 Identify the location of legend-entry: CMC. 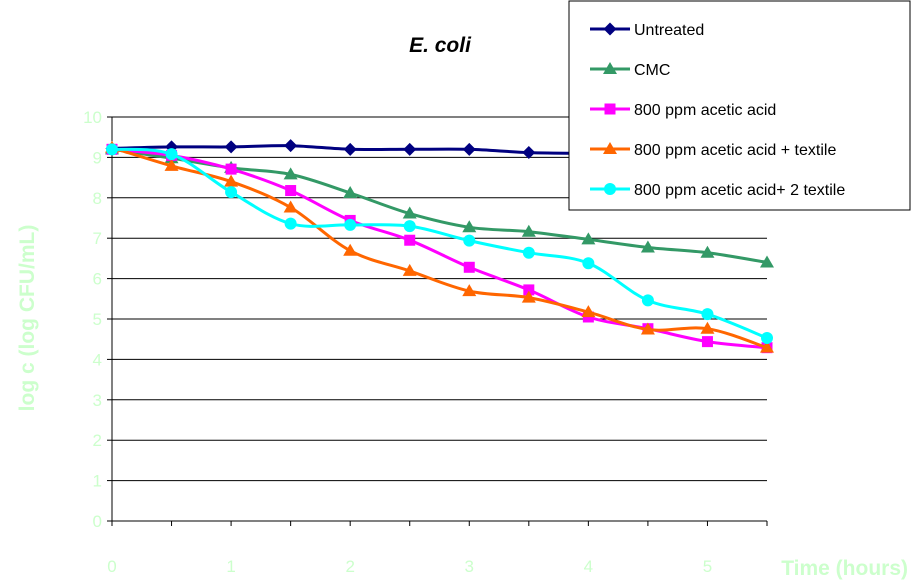
(630, 70).